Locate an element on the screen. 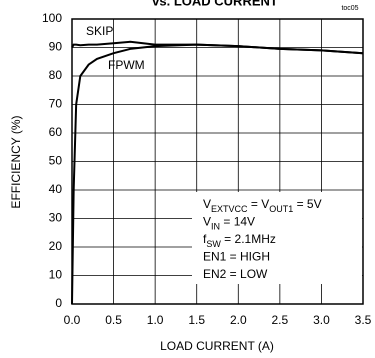  annotation: VIN = 14V is located at coordinates (229, 223).